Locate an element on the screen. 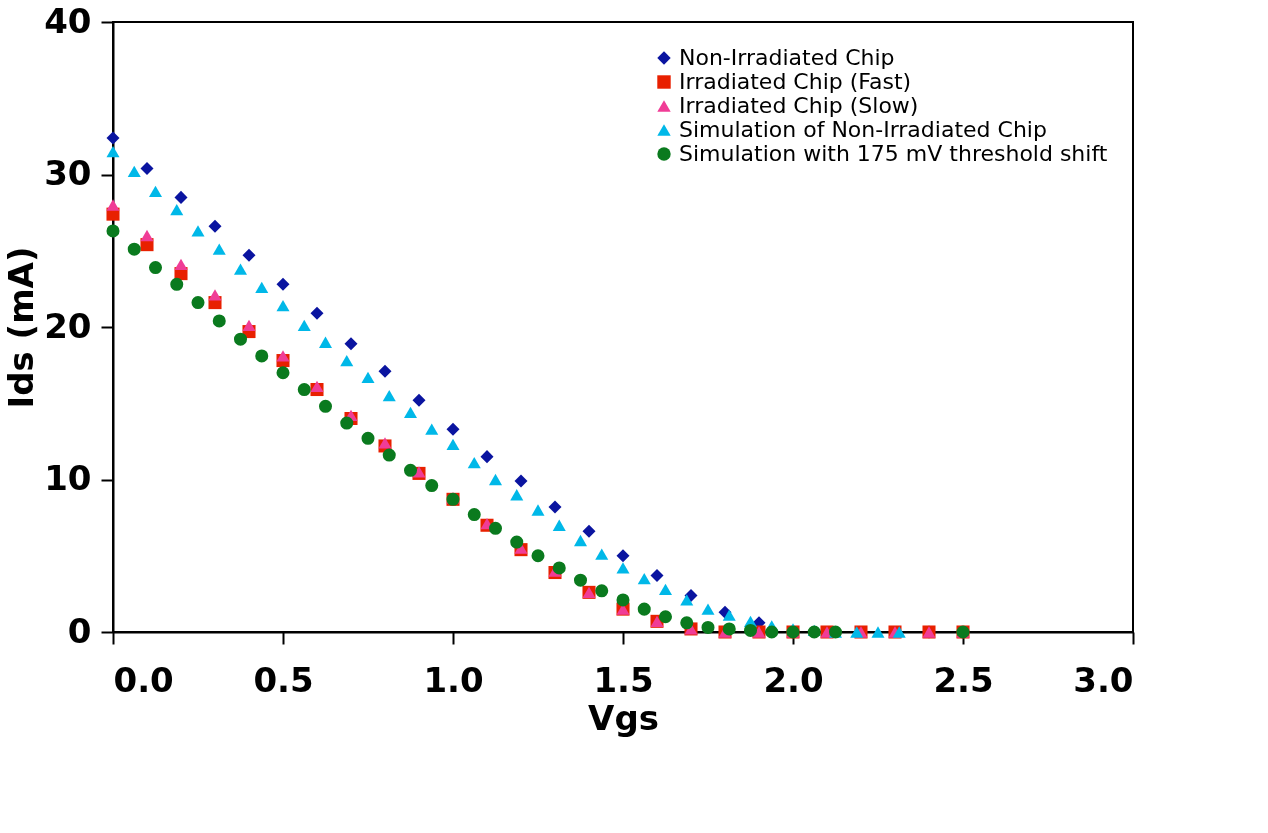  legend-label: Non-Irradiated Chip is located at coordinates (787, 57).